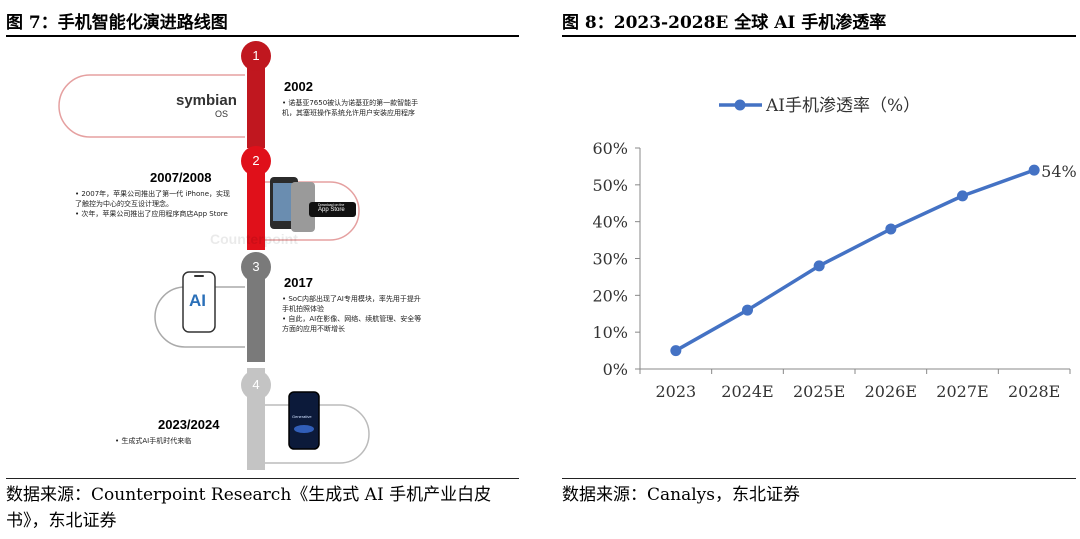  I want to click on x-tick-label: 2023, so click(675, 391).